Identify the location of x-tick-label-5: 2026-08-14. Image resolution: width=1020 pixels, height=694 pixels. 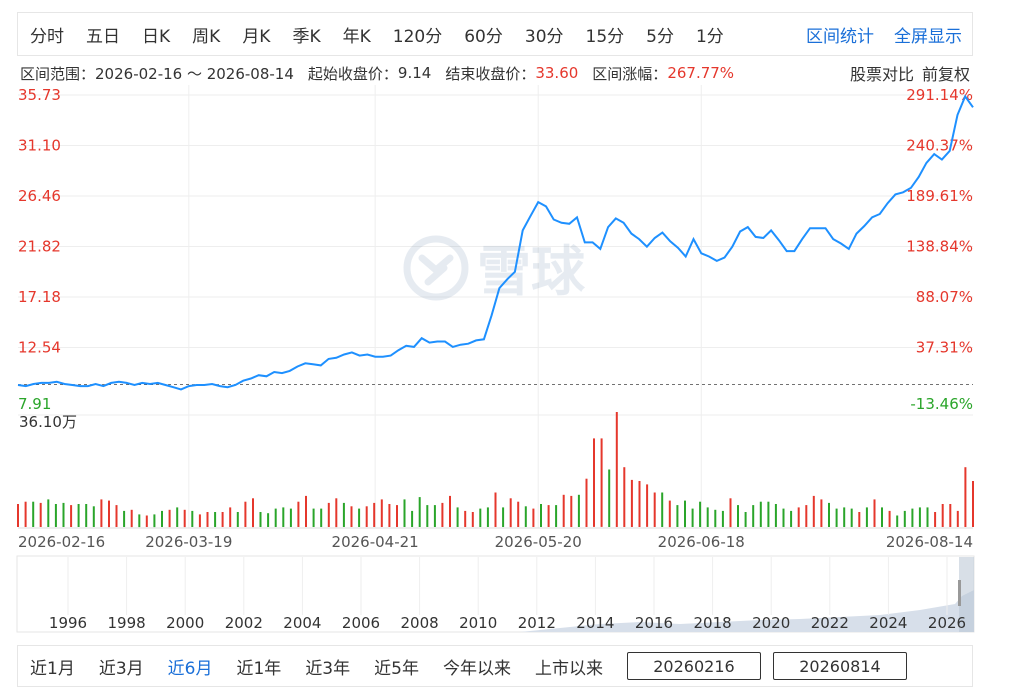
(929, 542).